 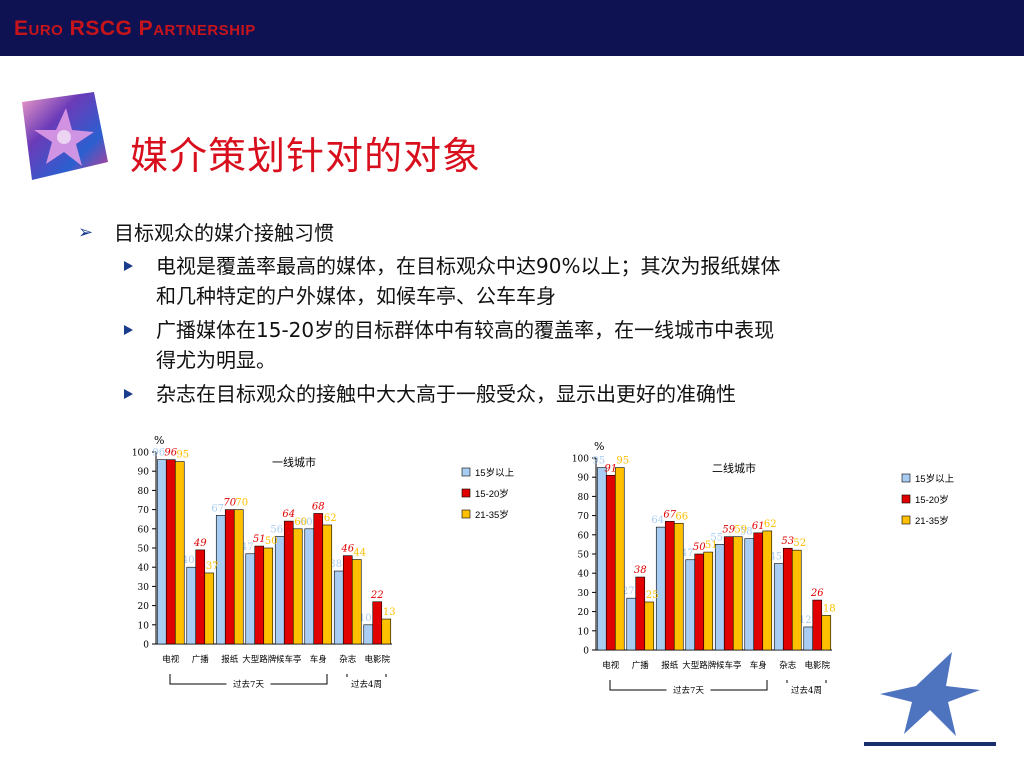 I want to click on data-label: 52, so click(x=799, y=543).